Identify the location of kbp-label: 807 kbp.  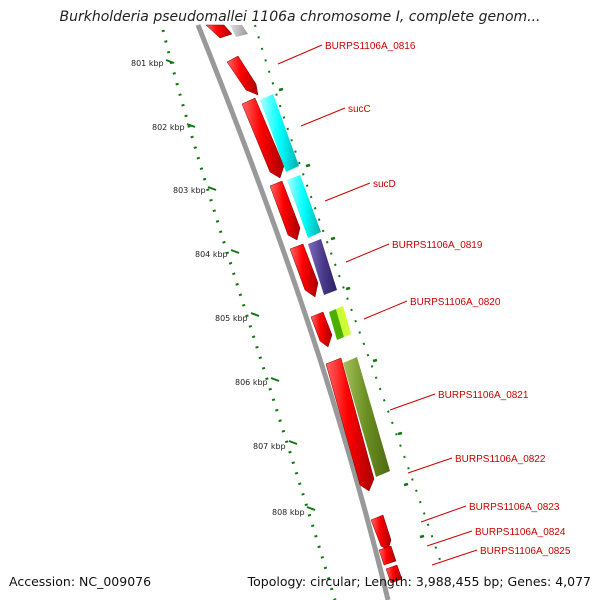
(269, 446).